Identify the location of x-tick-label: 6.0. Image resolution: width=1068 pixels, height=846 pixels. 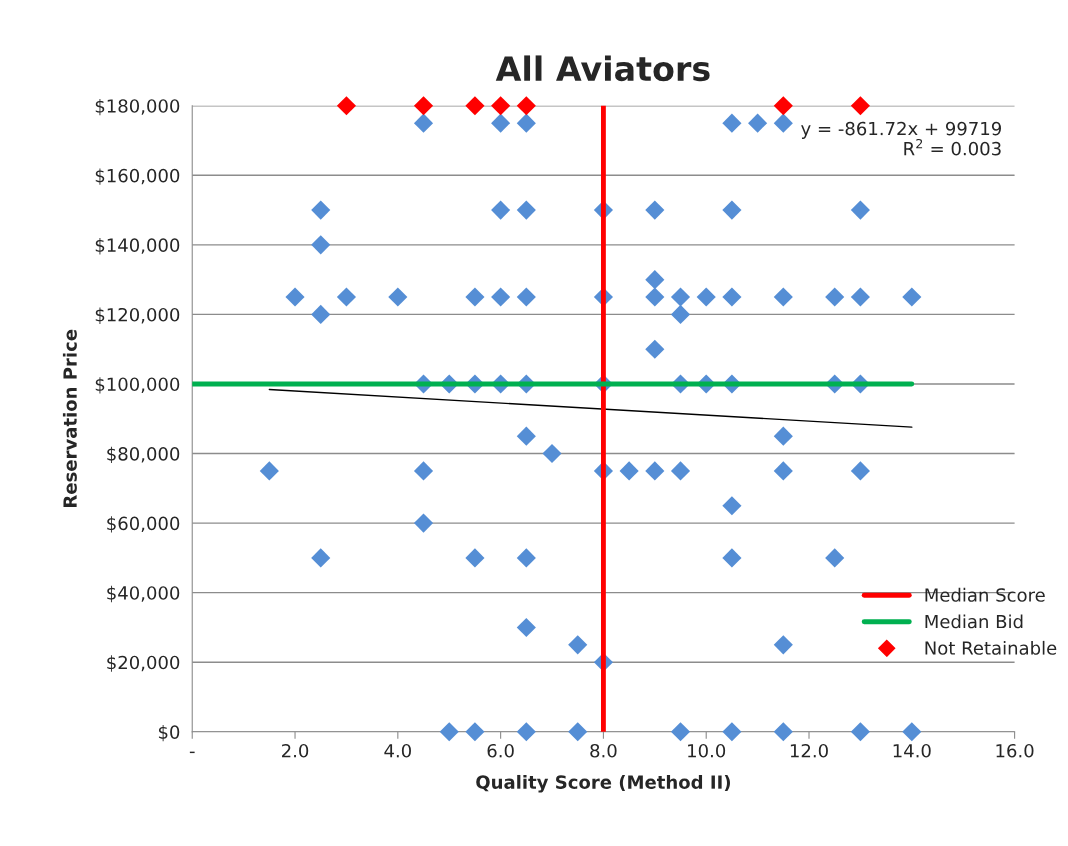
(500, 750).